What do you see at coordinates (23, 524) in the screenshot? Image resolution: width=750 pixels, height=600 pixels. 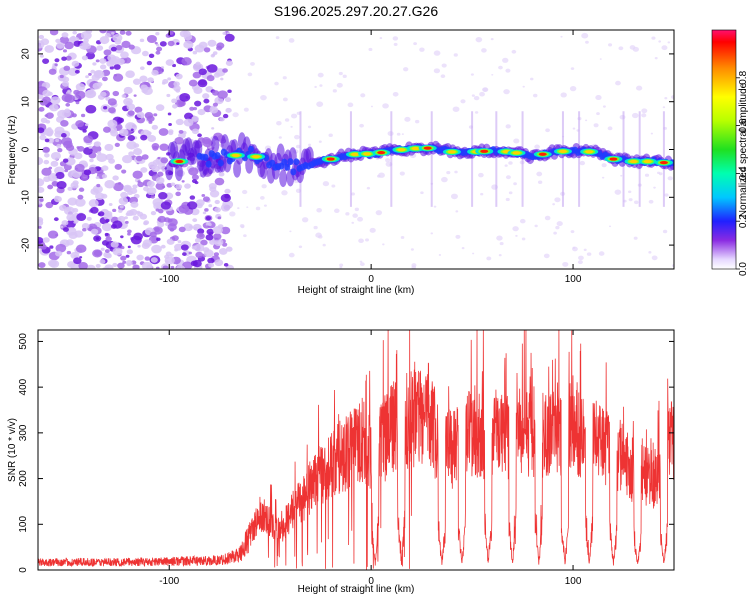 I see `snr-ytick-label: 100` at bounding box center [23, 524].